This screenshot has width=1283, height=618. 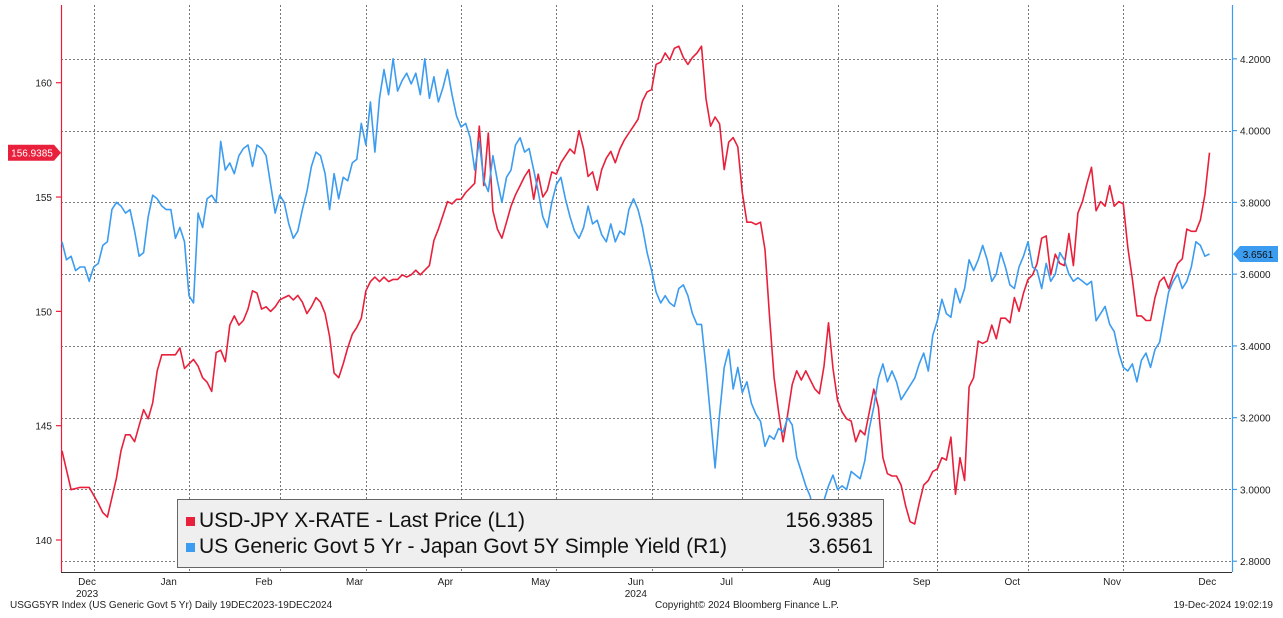 What do you see at coordinates (1013, 582) in the screenshot?
I see `x-tick-label-10: Oct` at bounding box center [1013, 582].